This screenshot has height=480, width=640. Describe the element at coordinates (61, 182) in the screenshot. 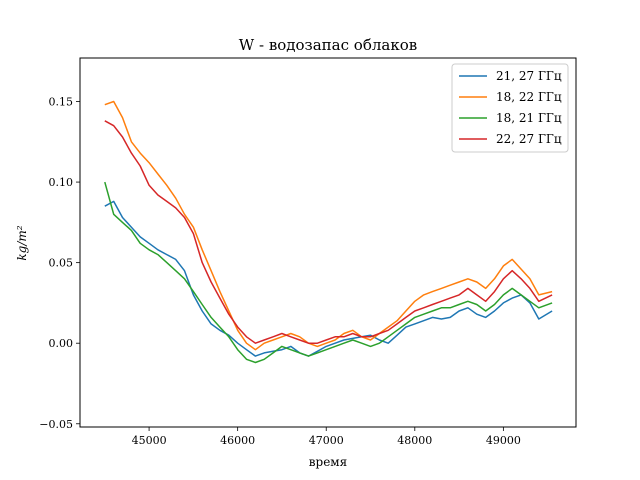

I see `y-tick-label: 0.10` at that location.